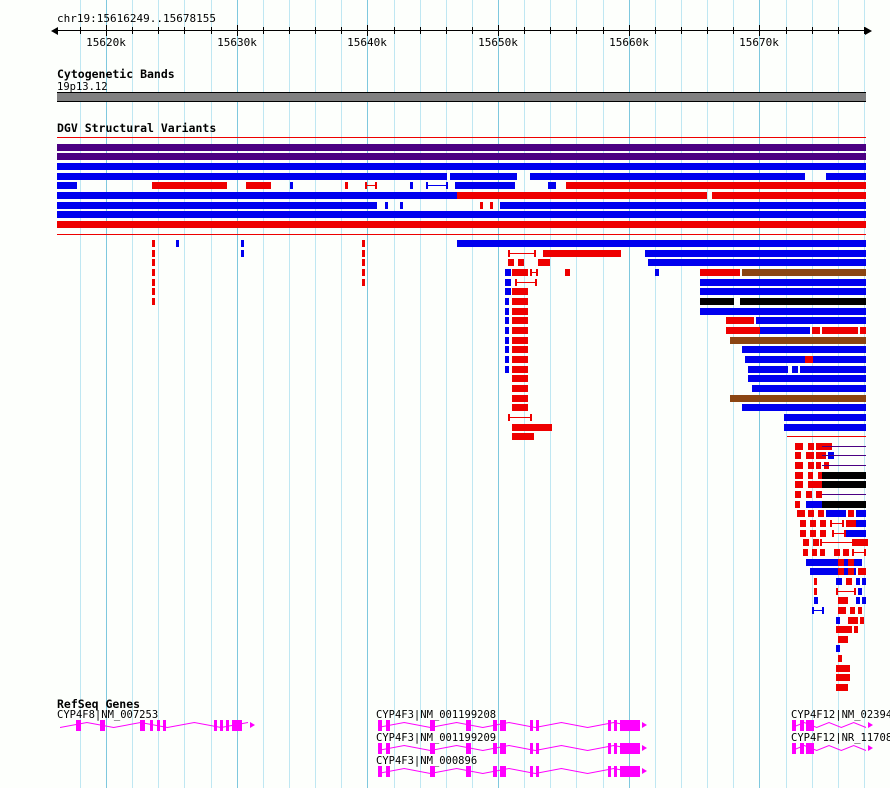 The height and width of the screenshot is (788, 890). Describe the element at coordinates (108, 715) in the screenshot. I see `gene-label: CYP4F8|NM_007253` at that location.